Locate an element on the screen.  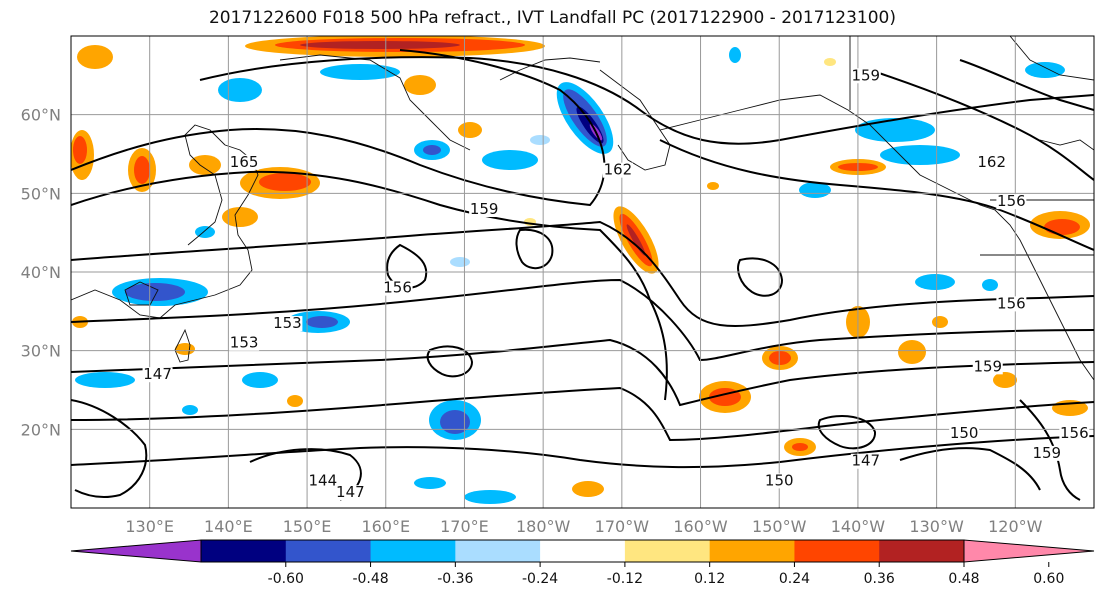
colorbar-outline is located at coordinates (582, 551).